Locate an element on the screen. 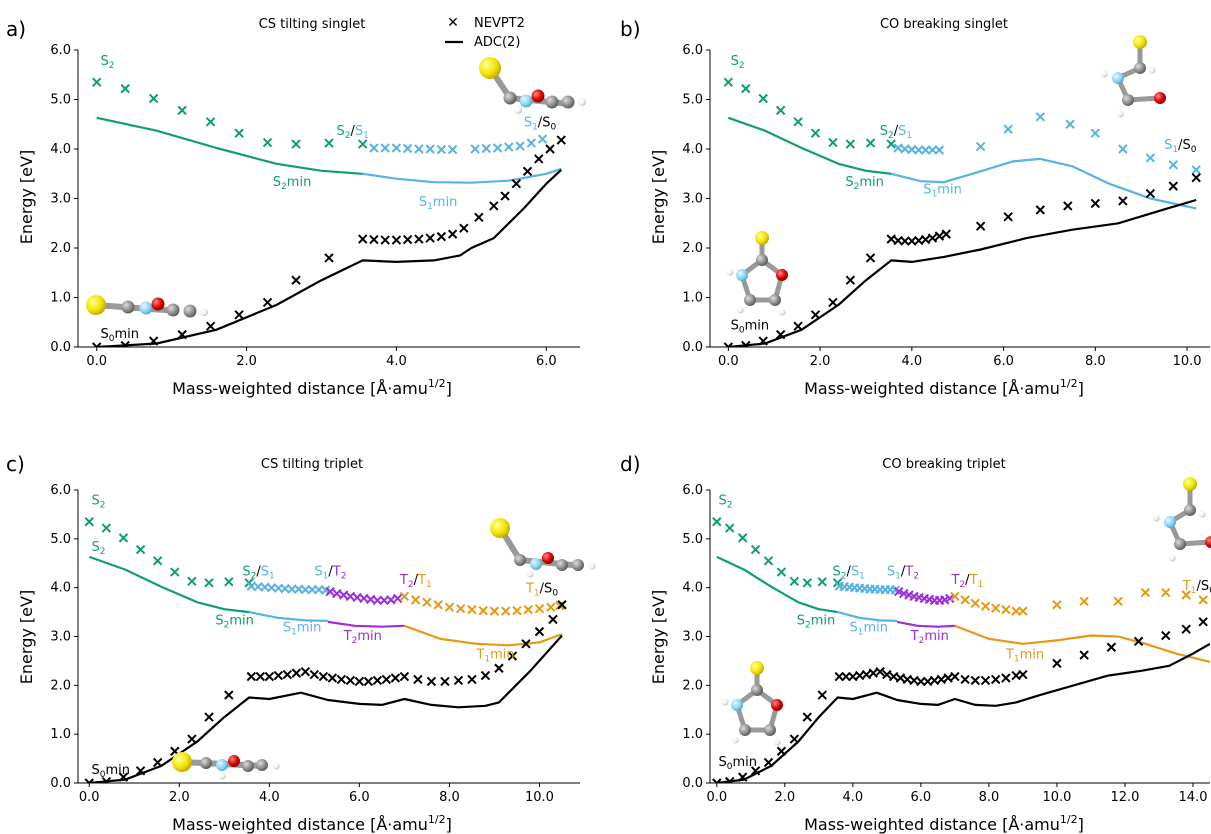  y-tick-label: 4.0 is located at coordinates (60, 149).